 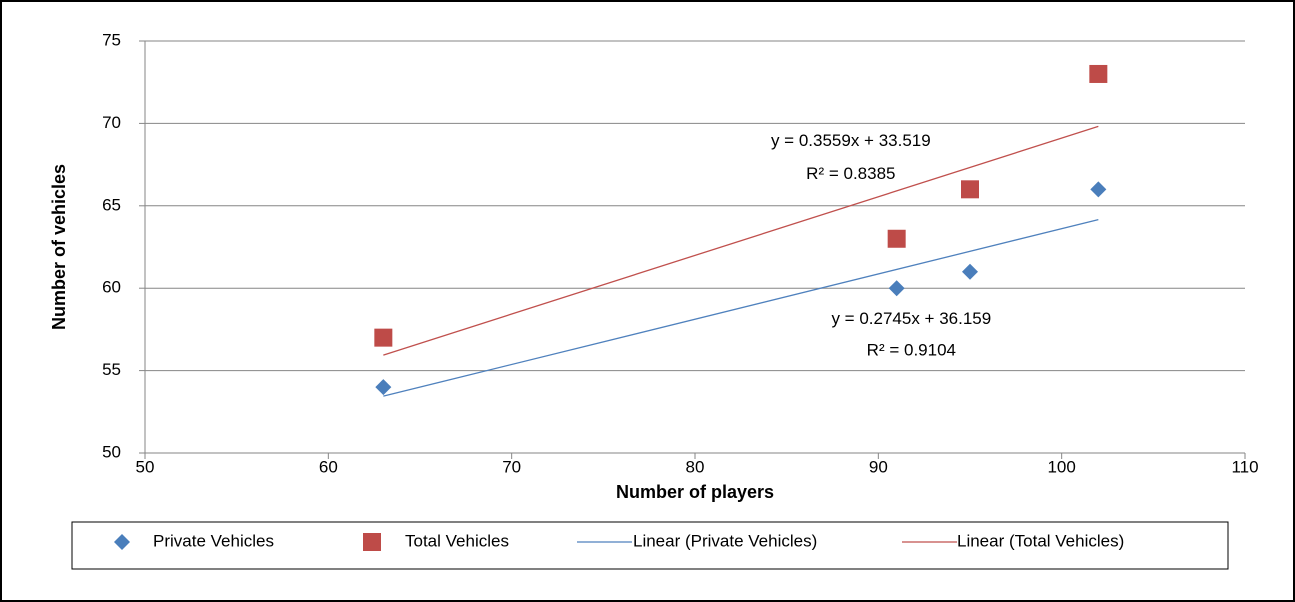 What do you see at coordinates (725, 540) in the screenshot?
I see `legend-label: Linear (Private Vehicles)` at bounding box center [725, 540].